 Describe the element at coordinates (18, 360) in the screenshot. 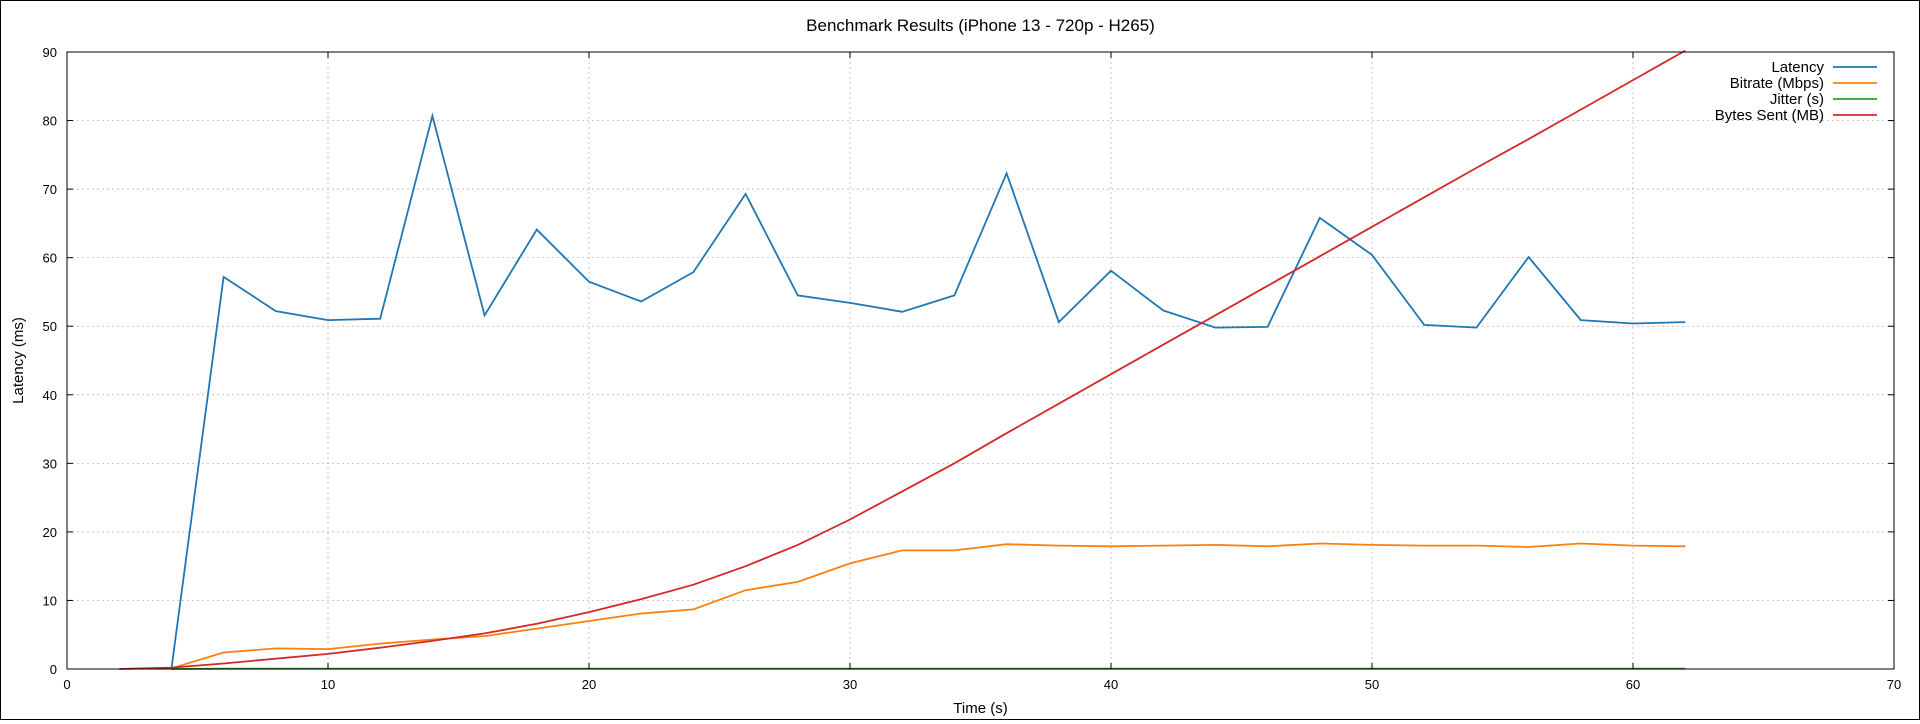

I see `y-axis-label: Latency (ms)` at that location.